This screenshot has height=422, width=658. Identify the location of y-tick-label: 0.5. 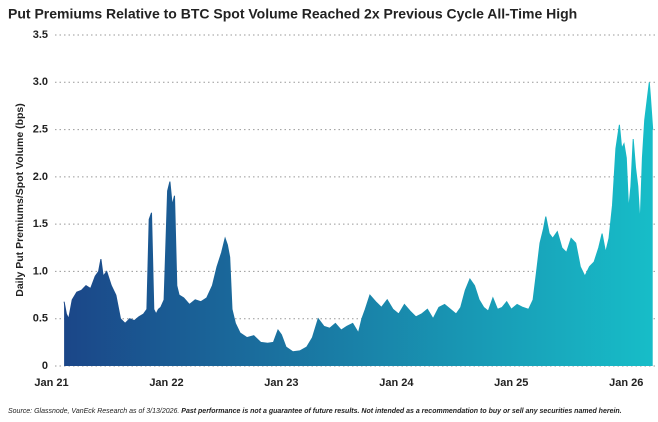
(40, 319).